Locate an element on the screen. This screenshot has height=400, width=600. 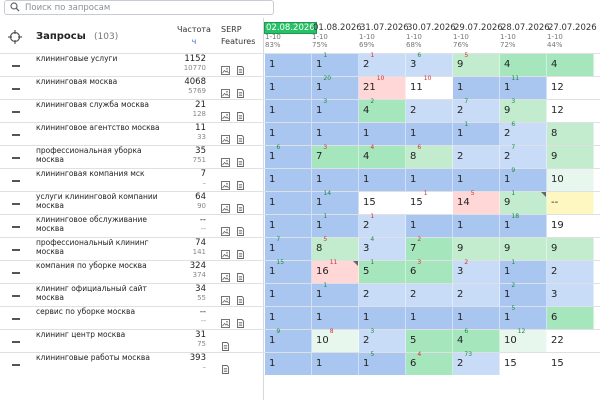
date-column-2: 31.07.2026 1-10 69% is located at coordinates (384, 36).